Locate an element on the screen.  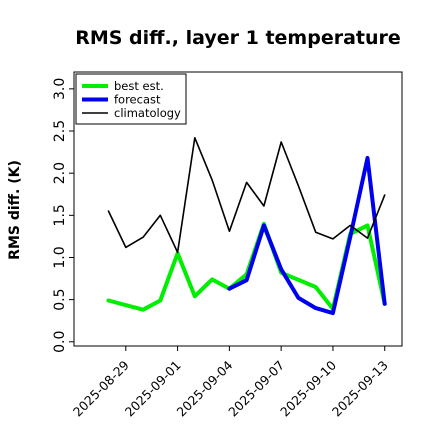
y-tick-label: 3.0 is located at coordinates (60, 89).